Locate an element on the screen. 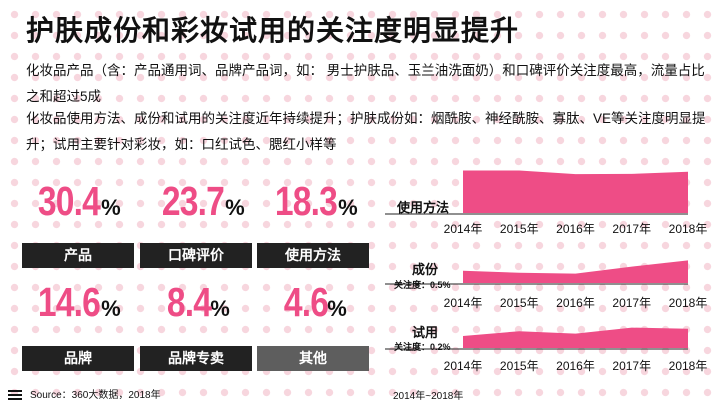 This screenshot has width=720, height=405. stat-reviews: 23.7% is located at coordinates (200, 201).